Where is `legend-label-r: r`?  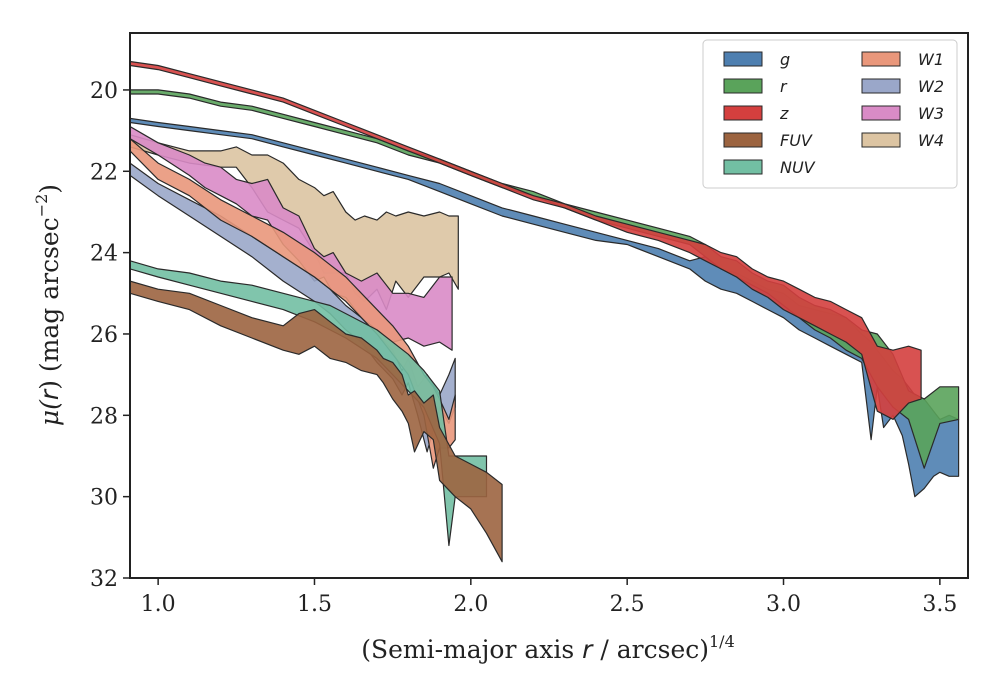 legend-label-r: r is located at coordinates (784, 86).